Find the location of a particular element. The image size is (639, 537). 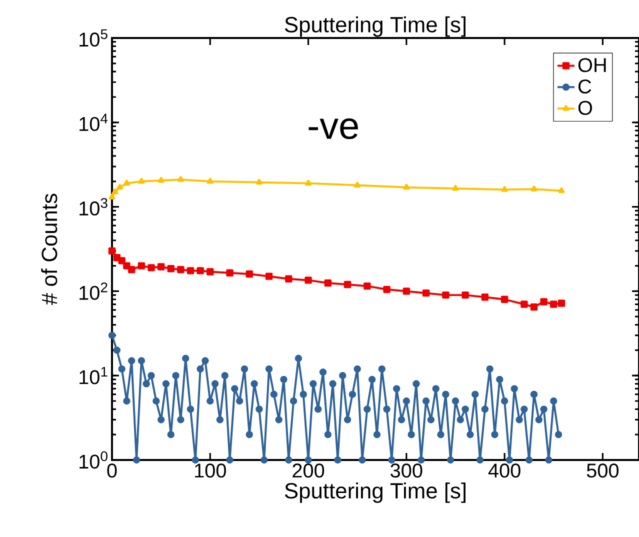

y-tick-label: 10$^{1}$ is located at coordinates (94, 375).